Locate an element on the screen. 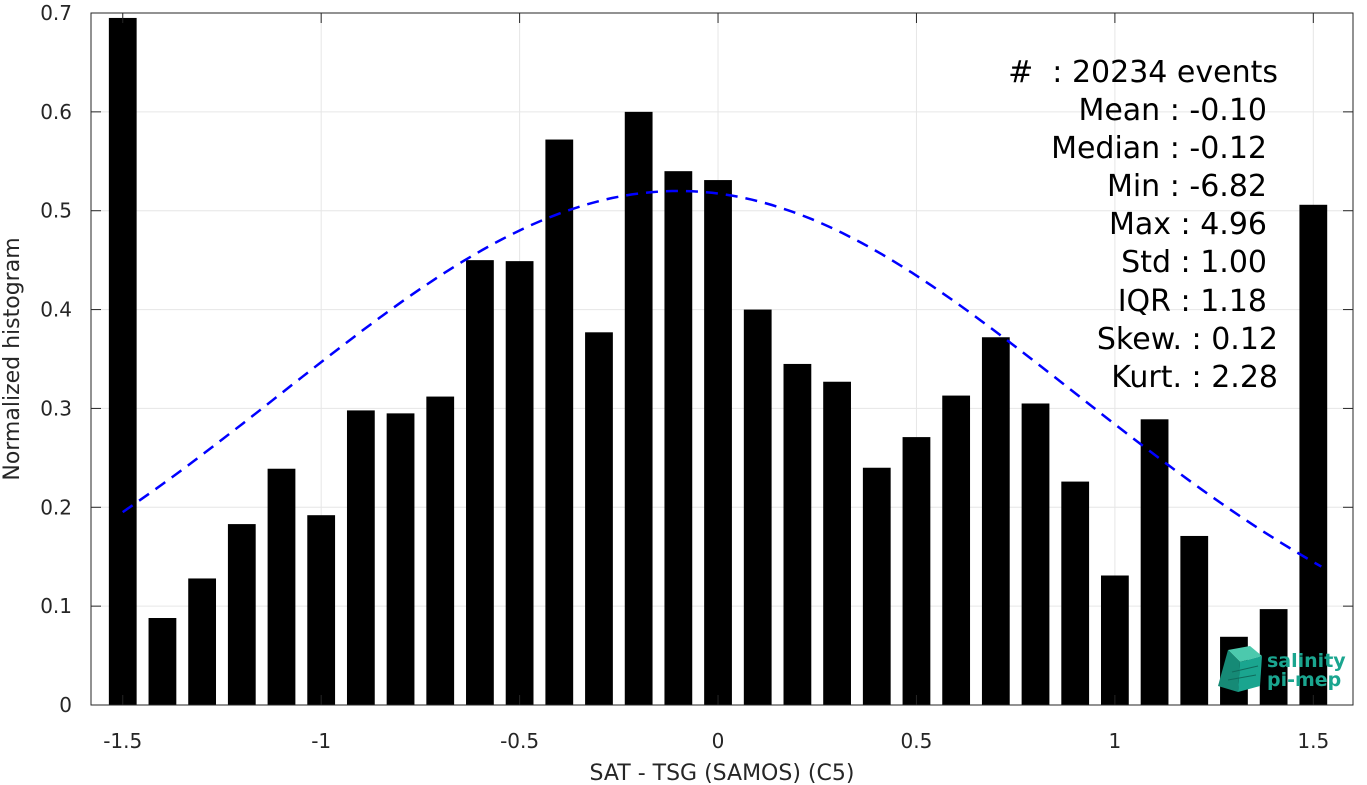 This screenshot has height=785, width=1367. y-tick-label: 0.5 is located at coordinates (56, 211).